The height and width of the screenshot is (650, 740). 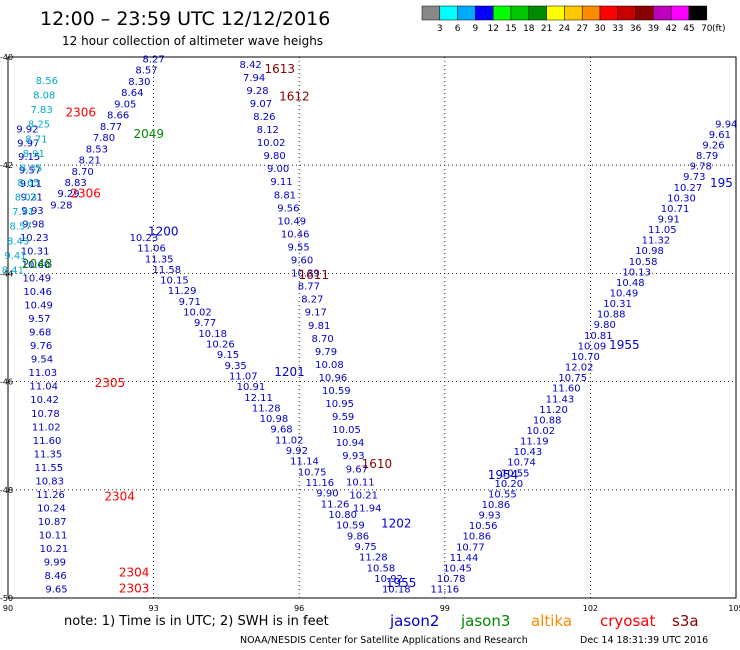 I want to click on lon-tick-label: 105, so click(x=734, y=608).